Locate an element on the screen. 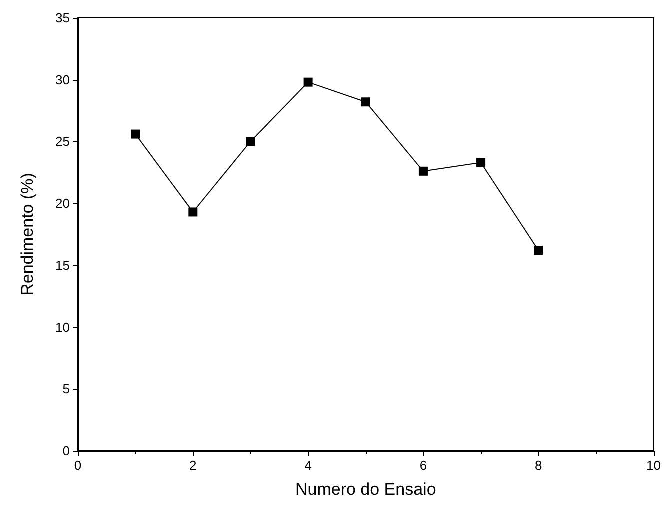 The image size is (664, 514). y-tick-label: 5 is located at coordinates (66, 389).